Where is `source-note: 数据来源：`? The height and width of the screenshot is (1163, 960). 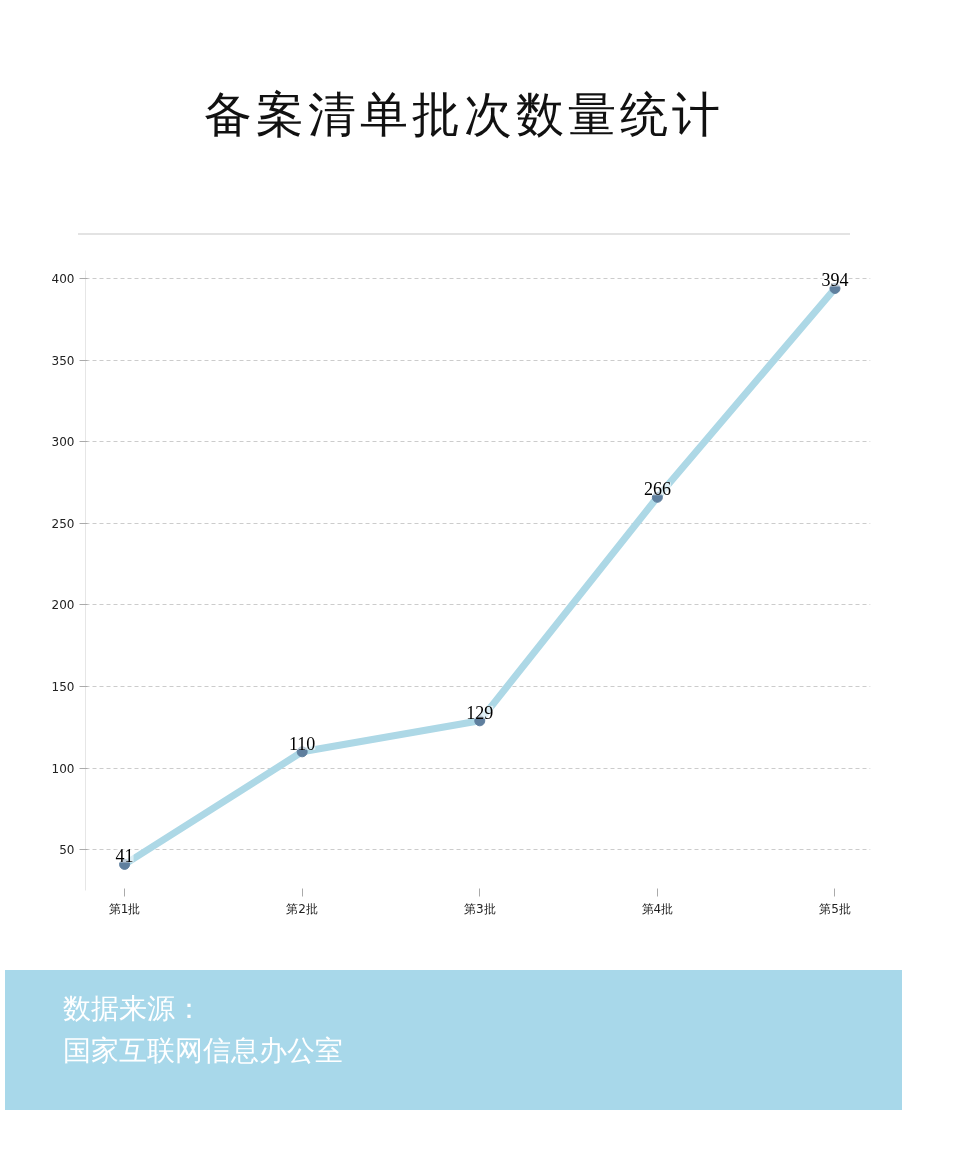
source-note: 数据来源： is located at coordinates (133, 1008).